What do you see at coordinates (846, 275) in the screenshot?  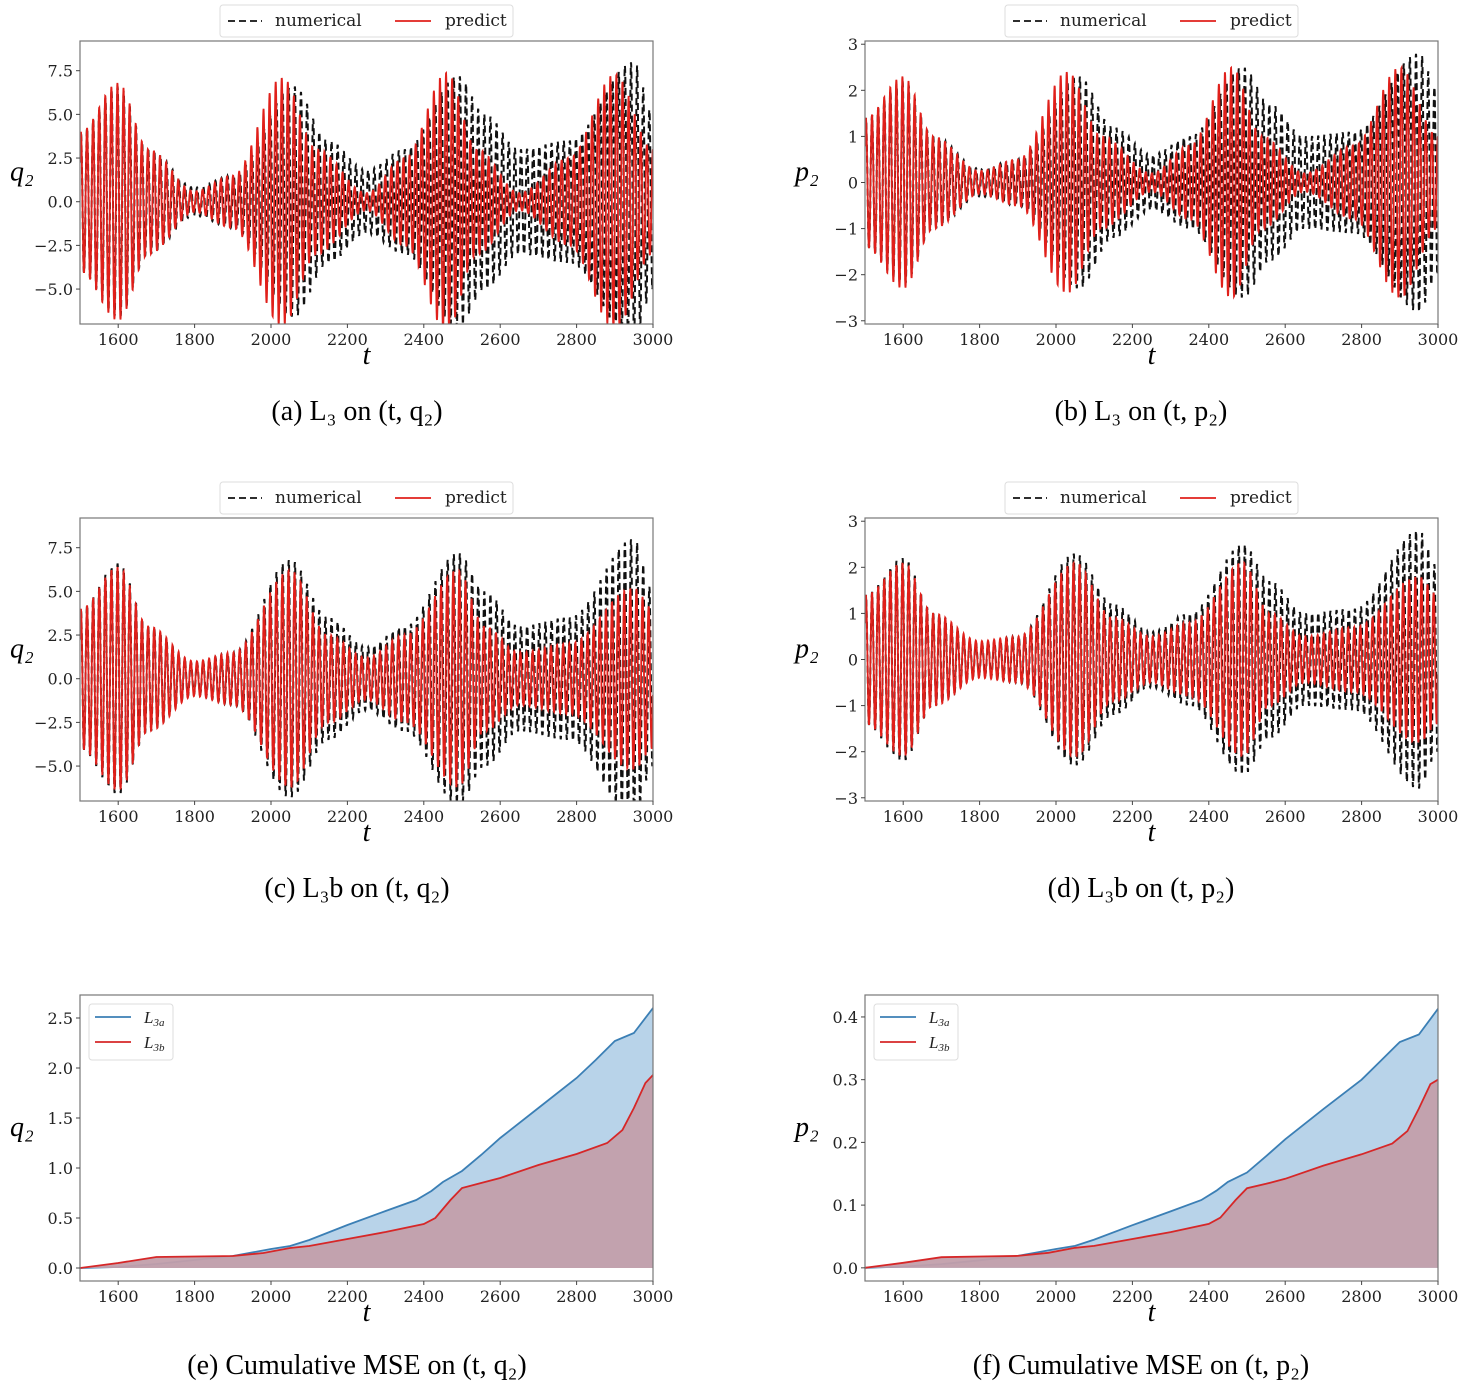 I see `y-tick-label: −2` at bounding box center [846, 275].